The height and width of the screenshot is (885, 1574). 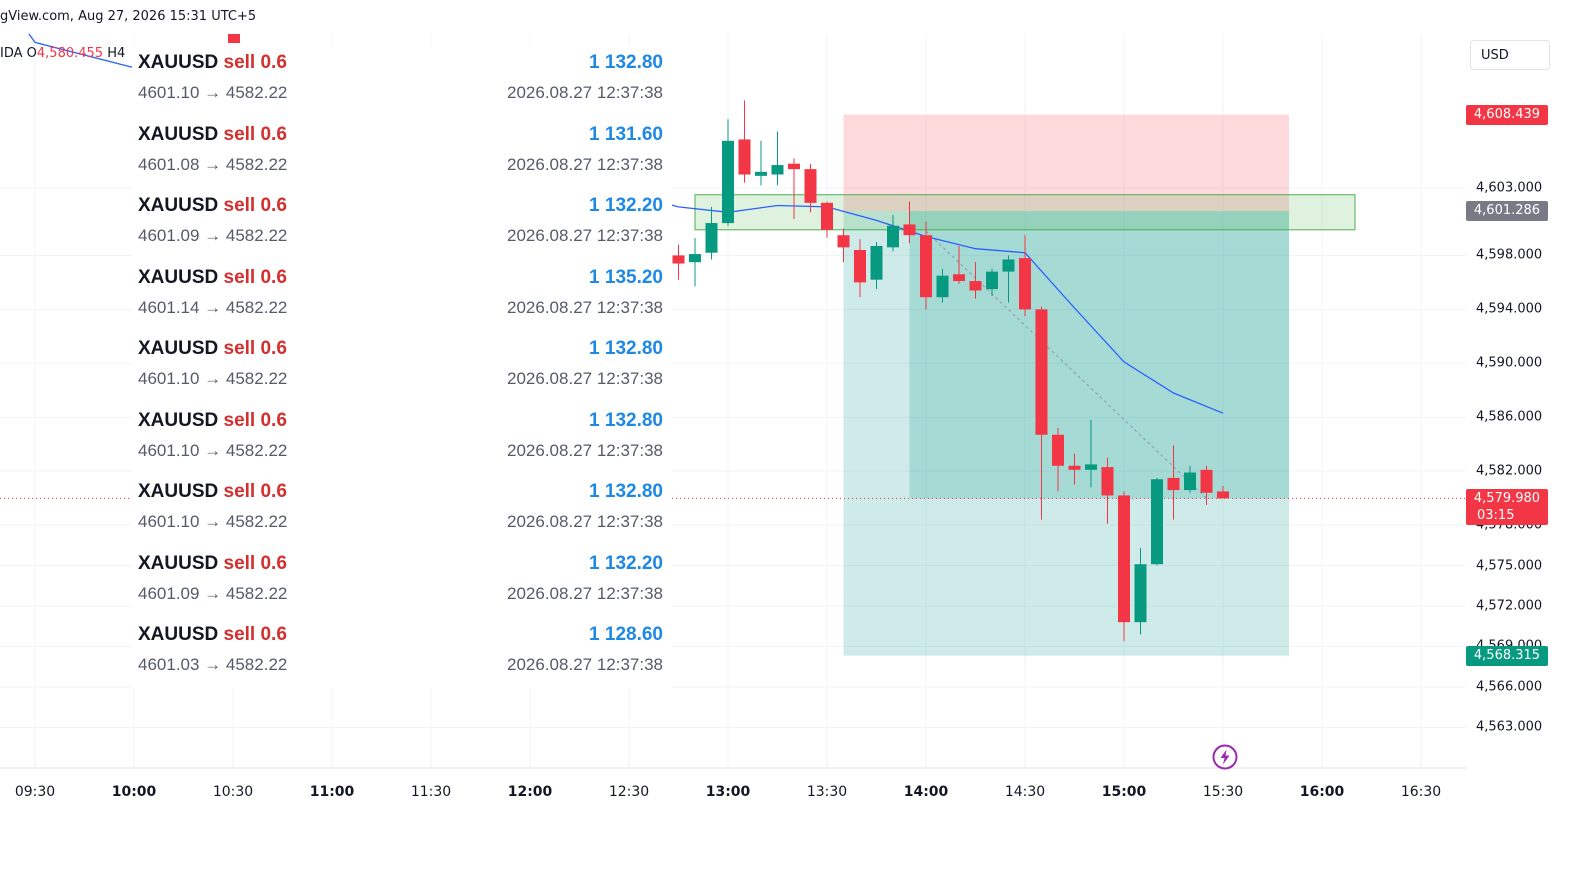 What do you see at coordinates (213, 664) in the screenshot?
I see `trade-prices: 4601.03 → 4582.22` at bounding box center [213, 664].